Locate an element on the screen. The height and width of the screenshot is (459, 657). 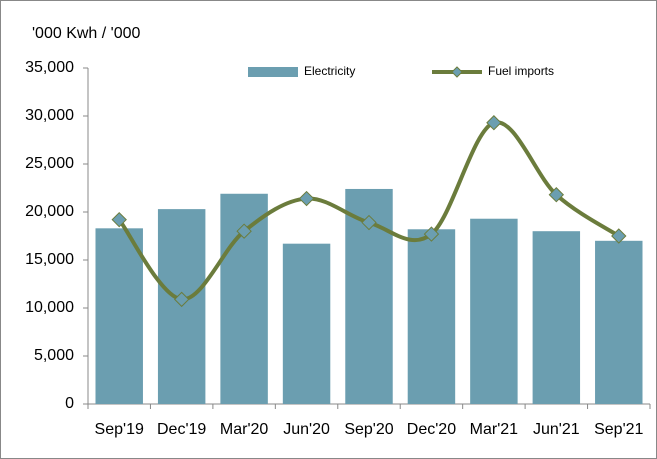
y-tick-label: 20,000 is located at coordinates (49, 211).